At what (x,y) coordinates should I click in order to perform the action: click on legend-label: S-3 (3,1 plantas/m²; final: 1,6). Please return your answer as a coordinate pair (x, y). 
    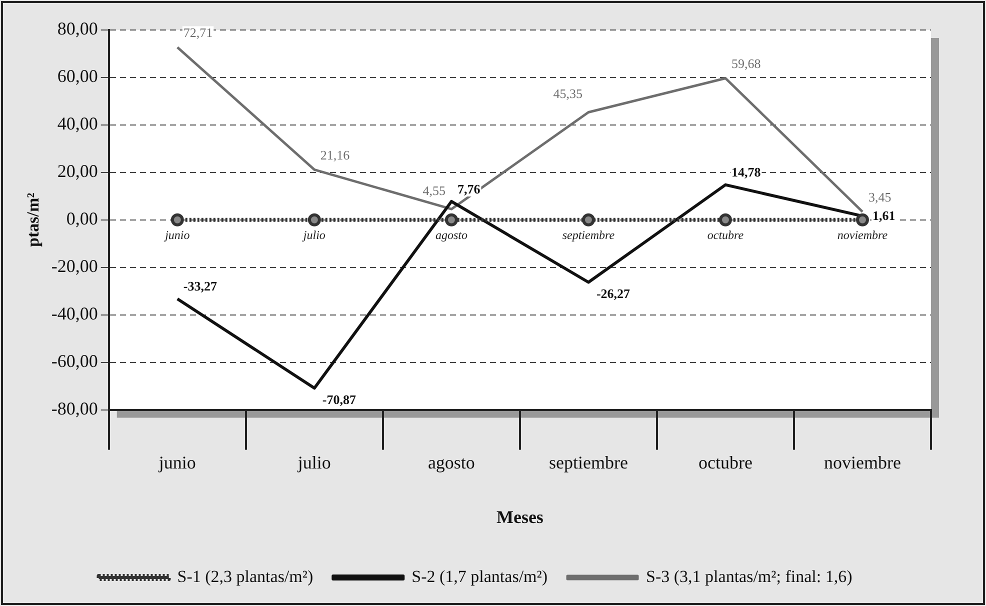
    Looking at the image, I should click on (749, 576).